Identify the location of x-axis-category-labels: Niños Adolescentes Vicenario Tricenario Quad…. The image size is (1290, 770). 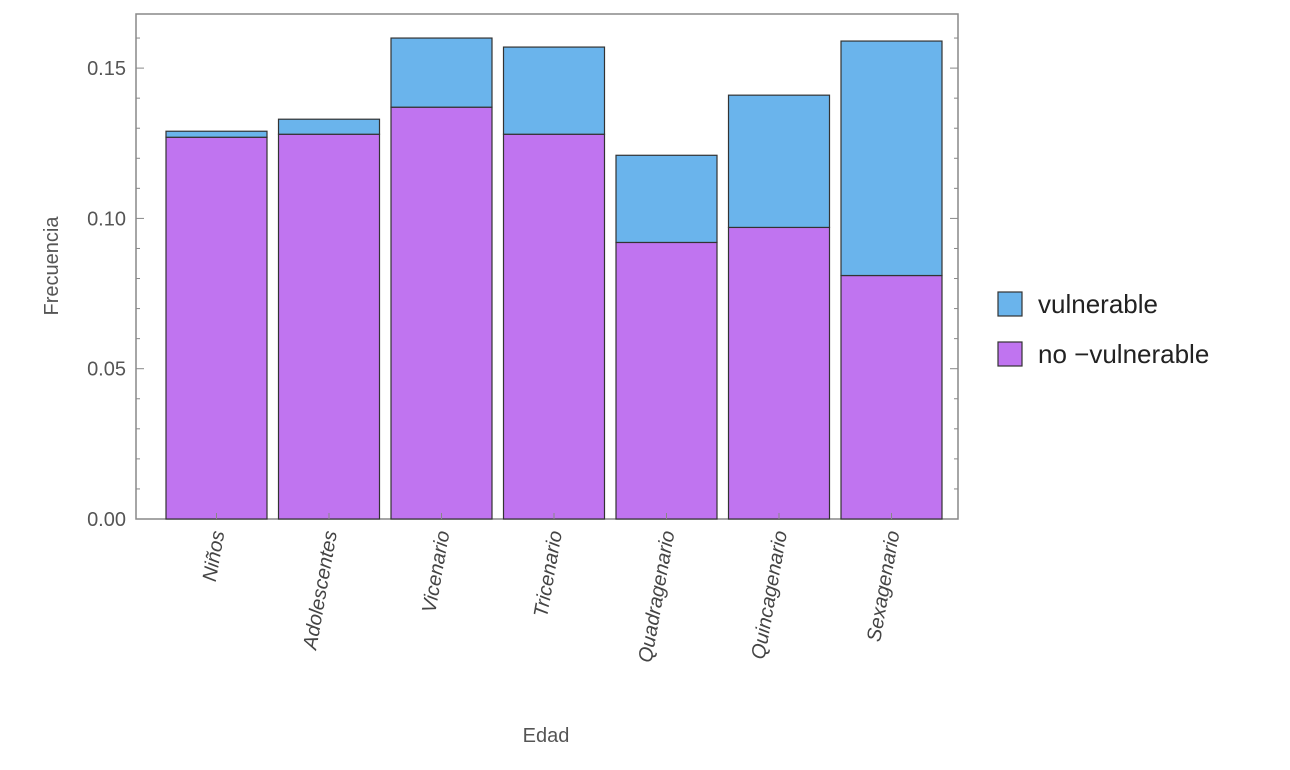
(551, 588).